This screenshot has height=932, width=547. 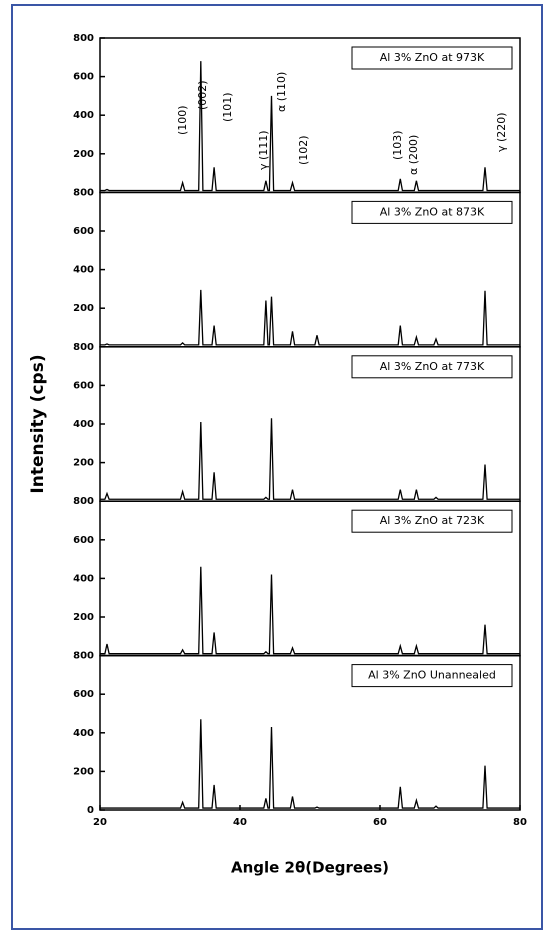 I want to click on peak-label: γ (111), so click(x=263, y=150).